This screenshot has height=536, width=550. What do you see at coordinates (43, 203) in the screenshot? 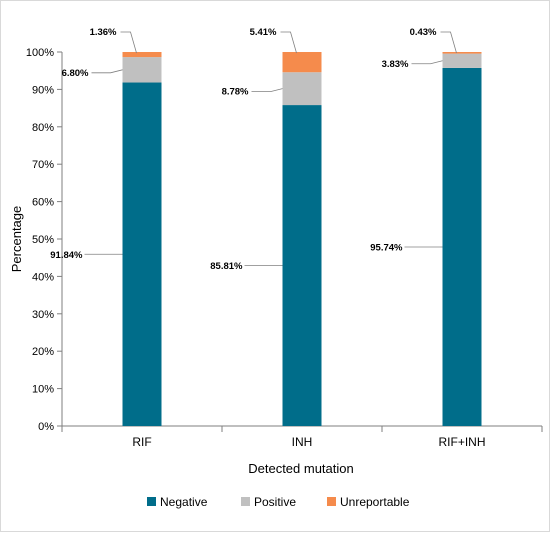
I see `y-tick-label: 60%` at bounding box center [43, 203].